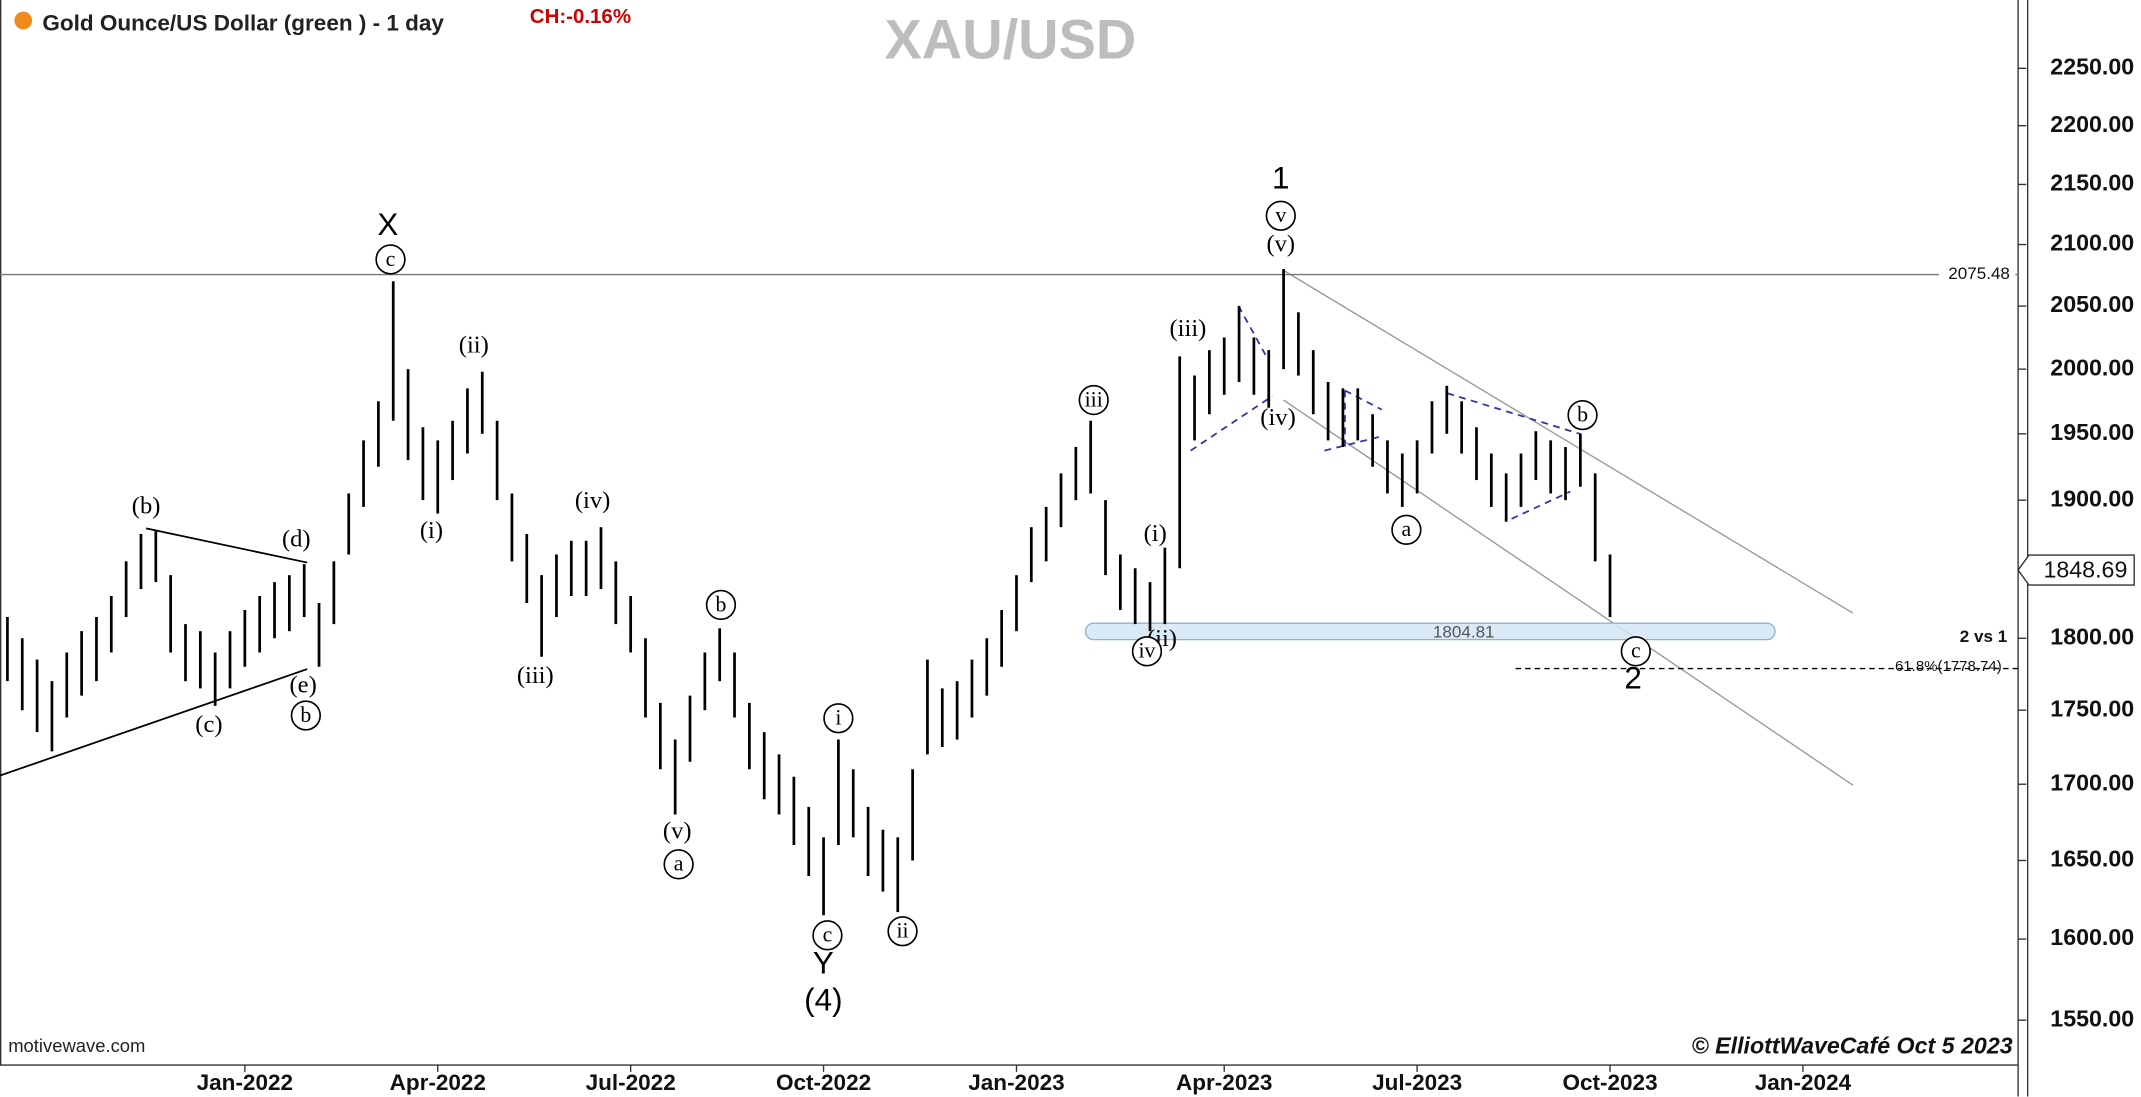 This screenshot has width=2141, height=1097. What do you see at coordinates (1948, 666) in the screenshot?
I see `fib-label: 61.8%(1778.74)` at bounding box center [1948, 666].